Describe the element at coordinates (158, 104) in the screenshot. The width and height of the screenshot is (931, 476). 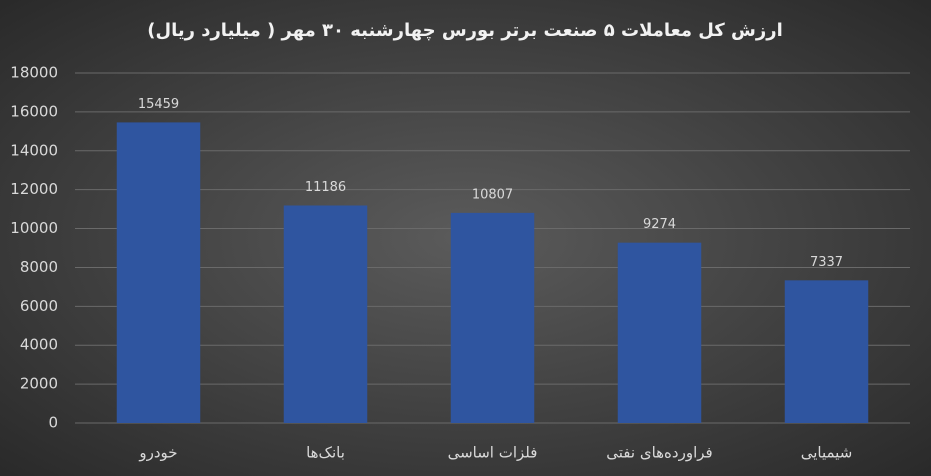
I see `data-label: 15459` at that location.